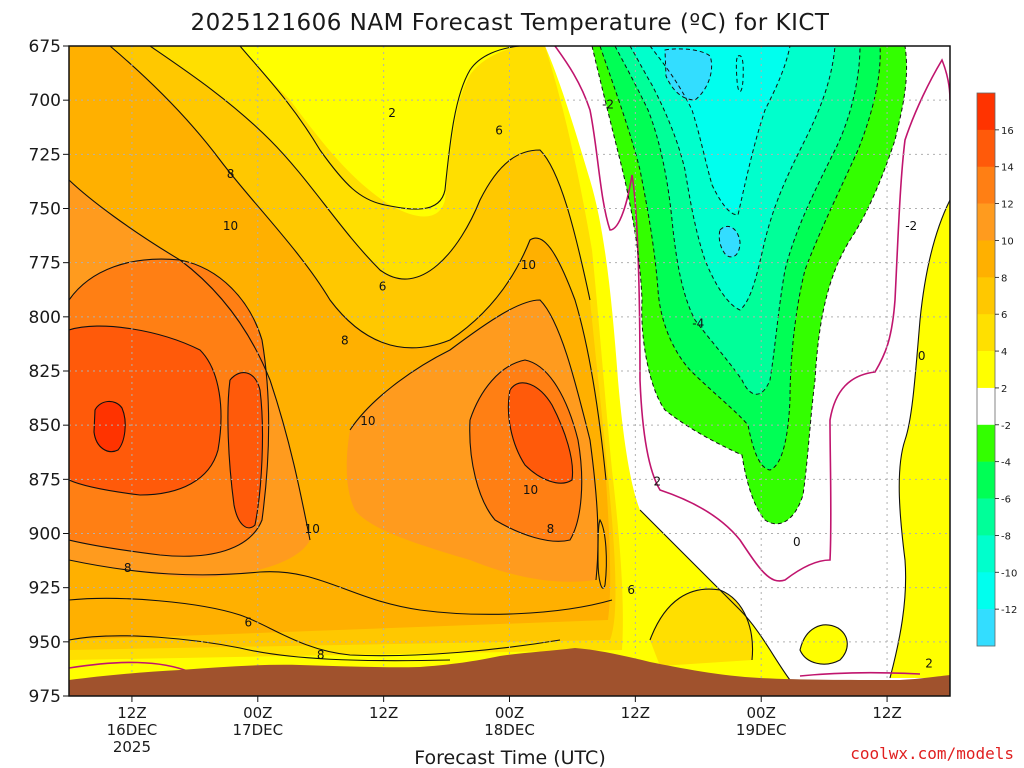  What do you see at coordinates (245, 450) in the screenshot?
I see `band-14-16-left2` at bounding box center [245, 450].